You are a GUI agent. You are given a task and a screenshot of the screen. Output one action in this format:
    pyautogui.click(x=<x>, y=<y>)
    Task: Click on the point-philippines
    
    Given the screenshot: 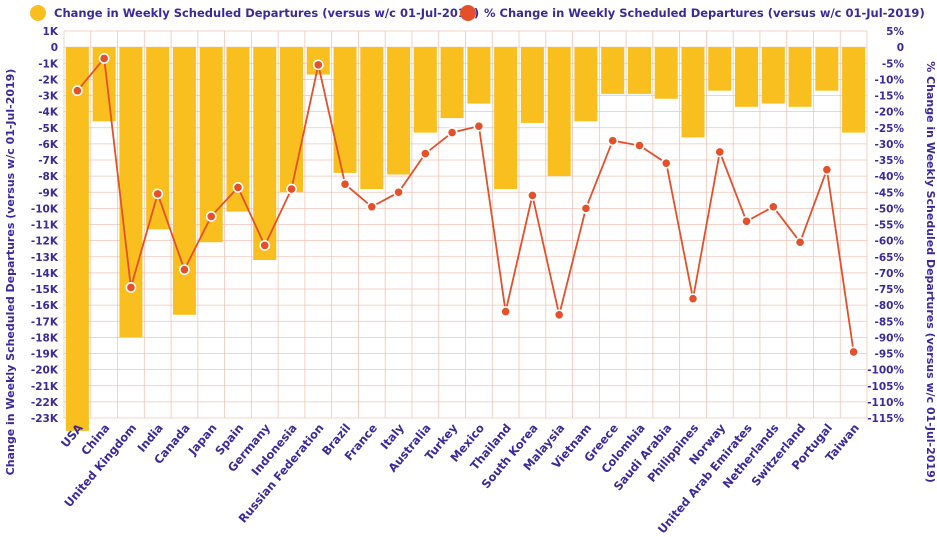 What is the action you would take?
    pyautogui.click(x=693, y=299)
    